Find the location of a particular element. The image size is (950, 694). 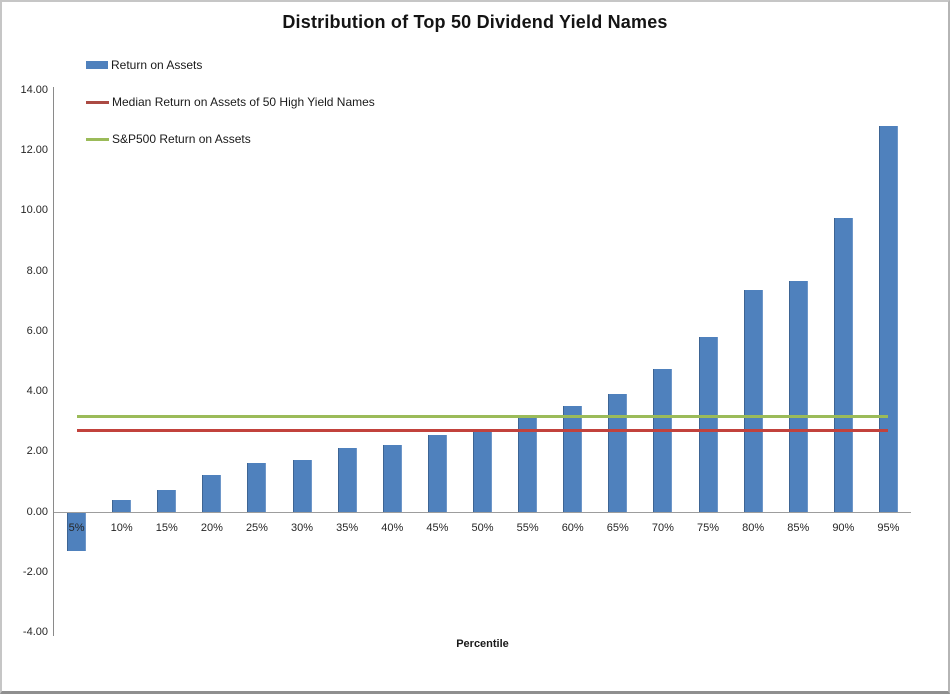

y-tick-label: 14.00 is located at coordinates (34, 90).